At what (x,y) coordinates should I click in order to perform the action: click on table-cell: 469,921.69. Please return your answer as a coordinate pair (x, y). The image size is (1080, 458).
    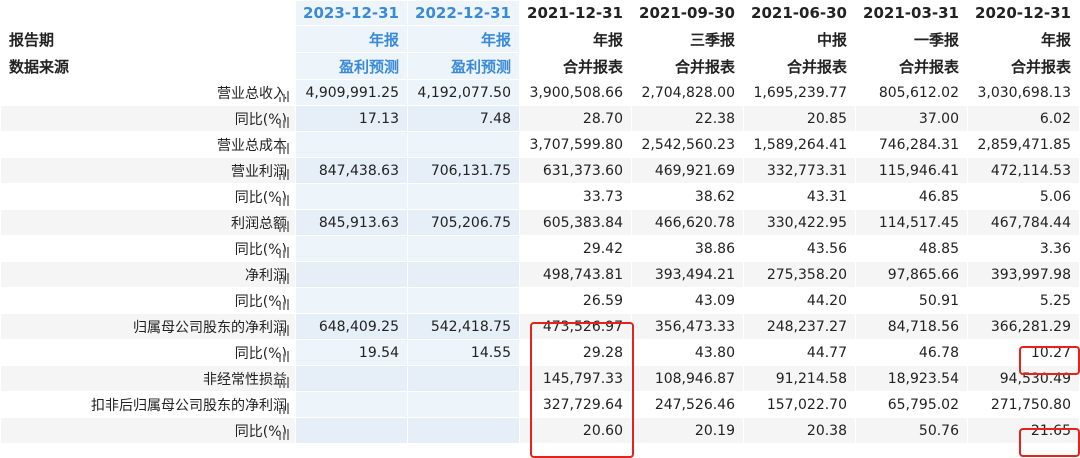
    Looking at the image, I should click on (688, 171).